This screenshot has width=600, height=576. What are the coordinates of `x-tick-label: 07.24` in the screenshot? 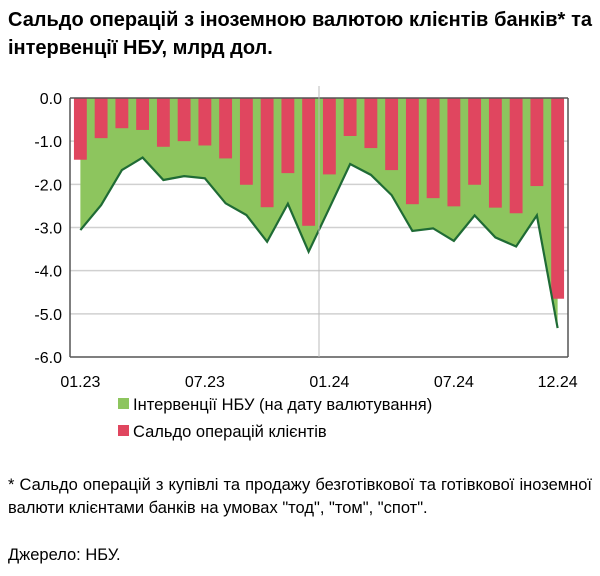 It's located at (454, 382).